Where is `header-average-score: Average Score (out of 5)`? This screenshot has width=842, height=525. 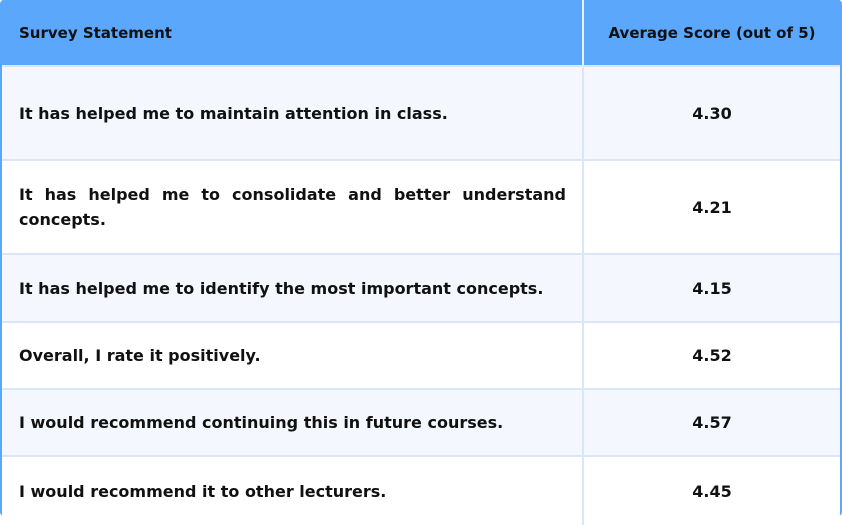
header-average-score: Average Score (out of 5) is located at coordinates (711, 33).